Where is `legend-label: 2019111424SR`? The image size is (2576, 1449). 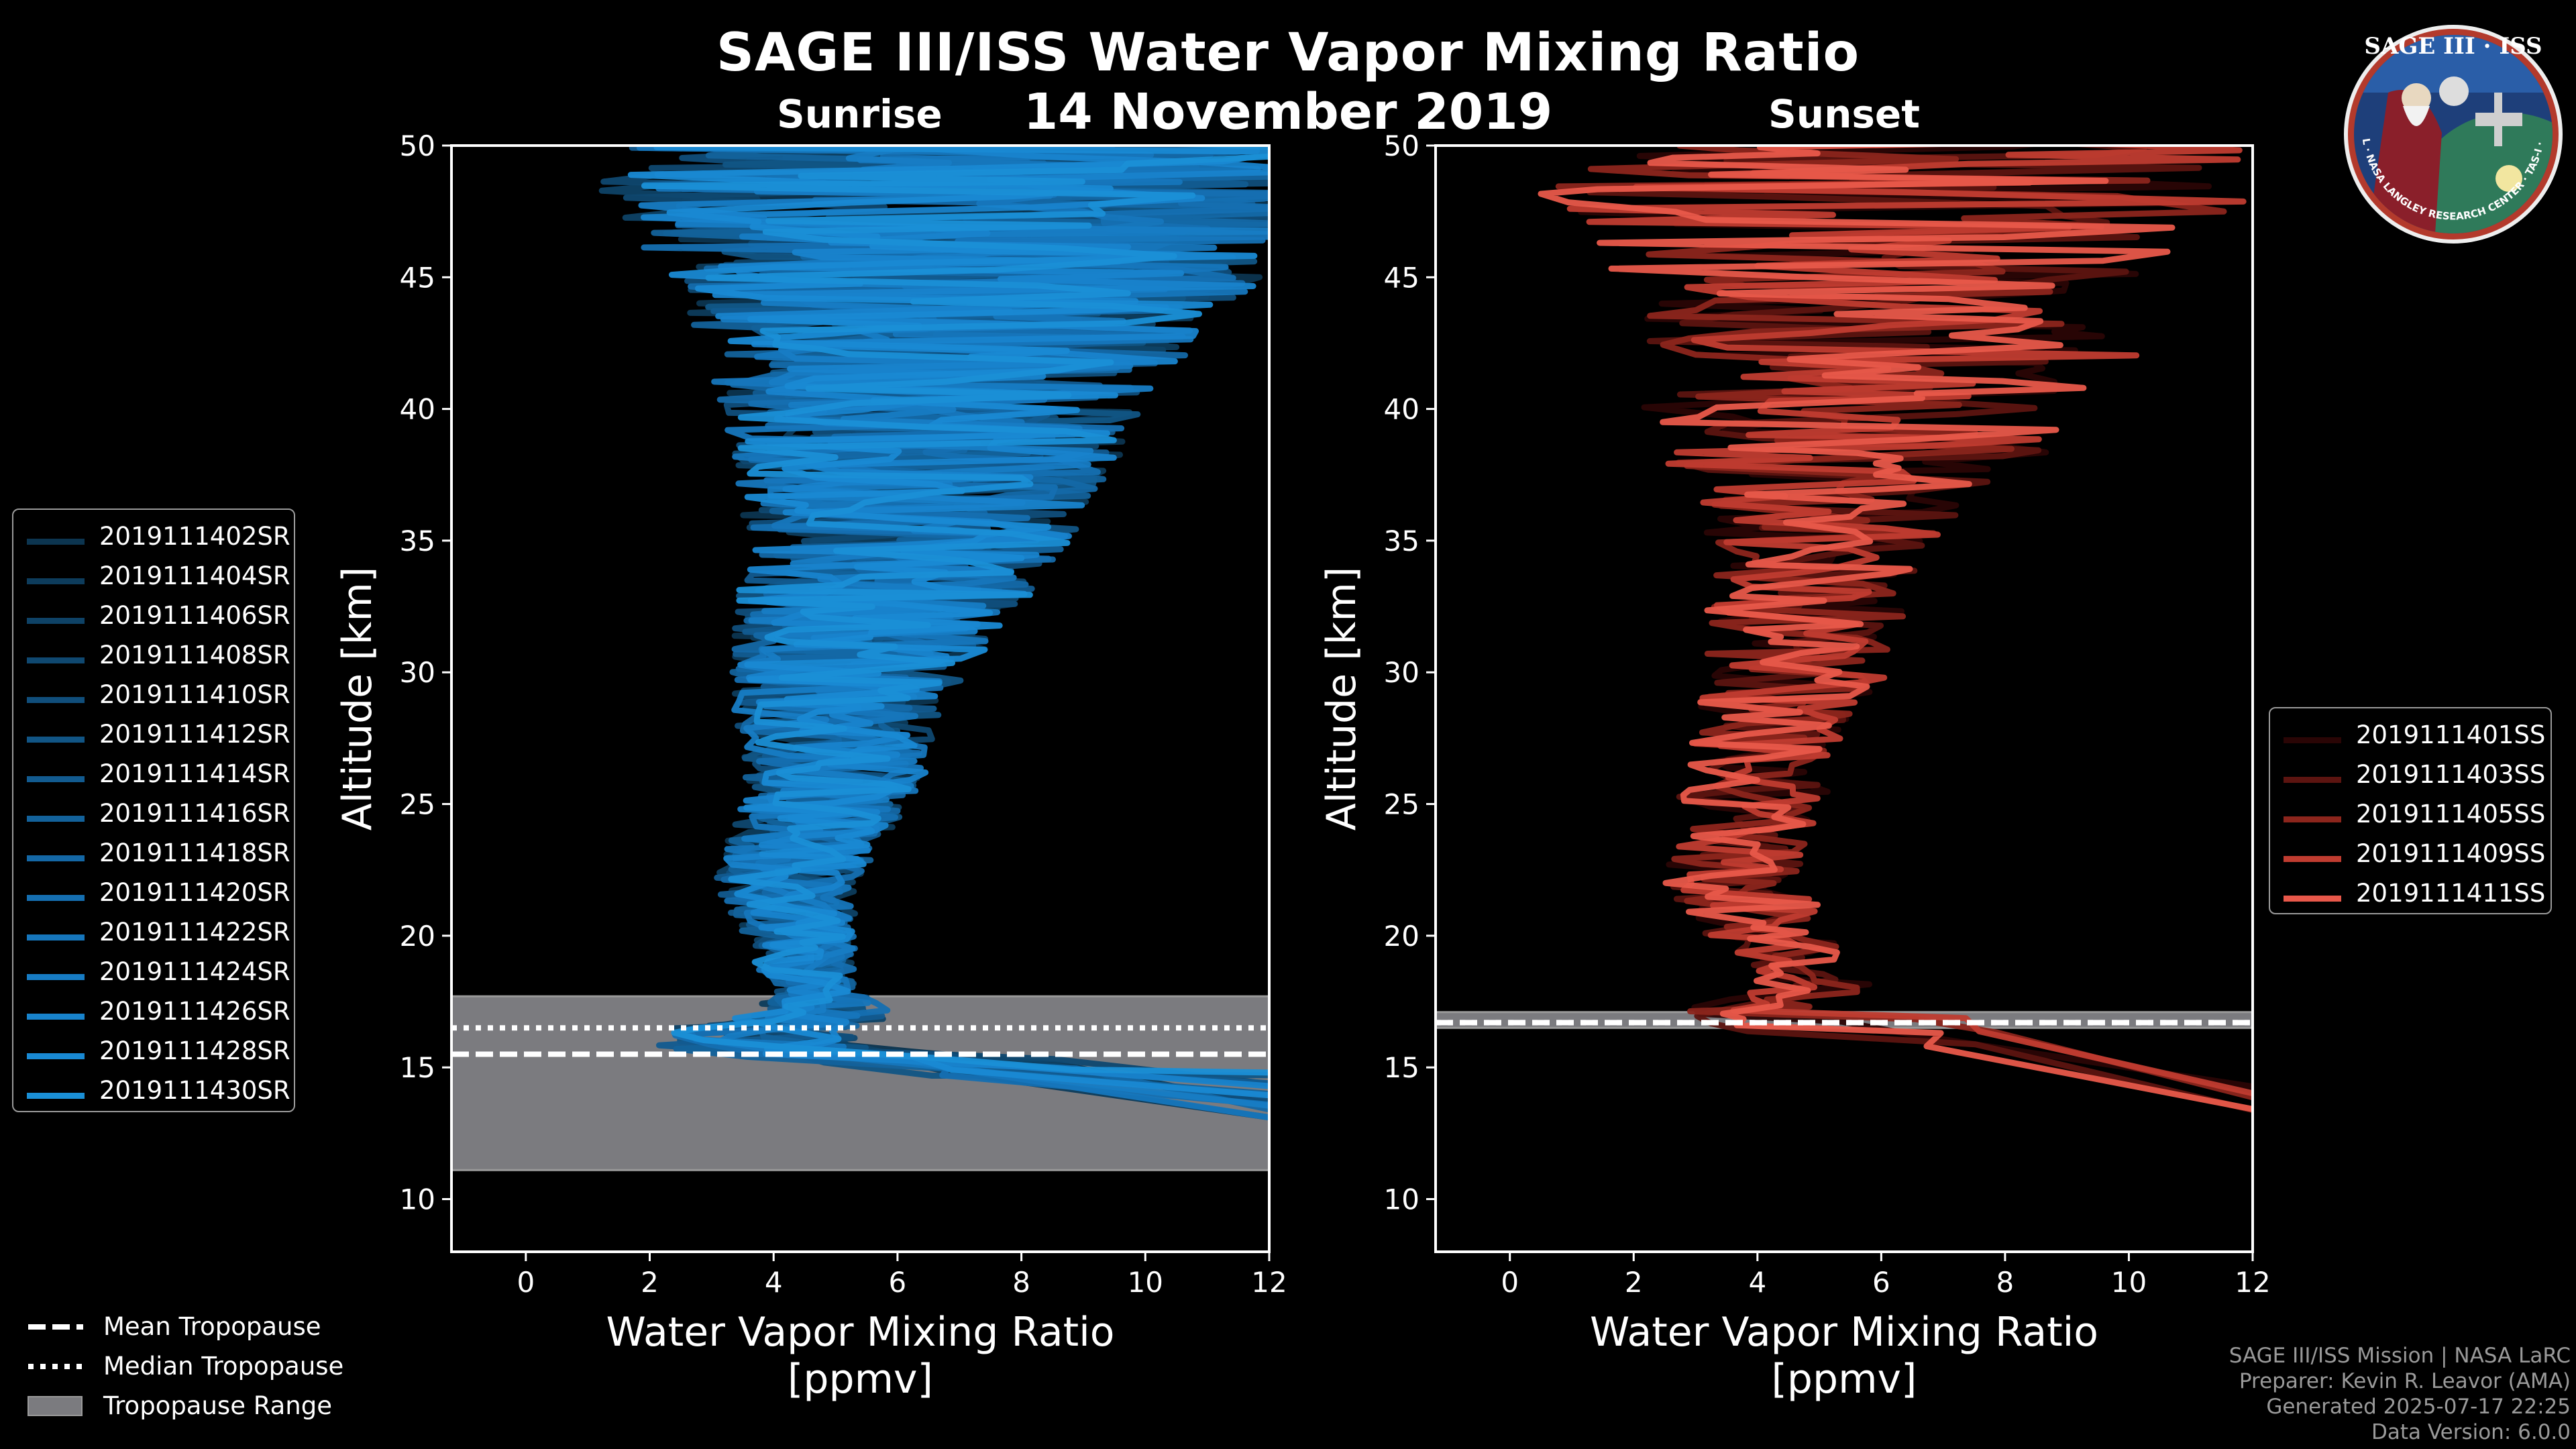
legend-label: 2019111424SR is located at coordinates (194, 971).